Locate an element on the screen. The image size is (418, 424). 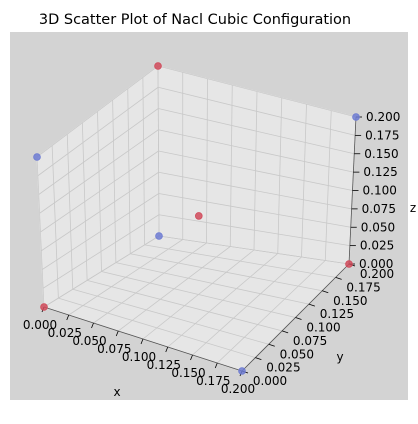
y-tick-label: 0.075 is located at coordinates (310, 341).